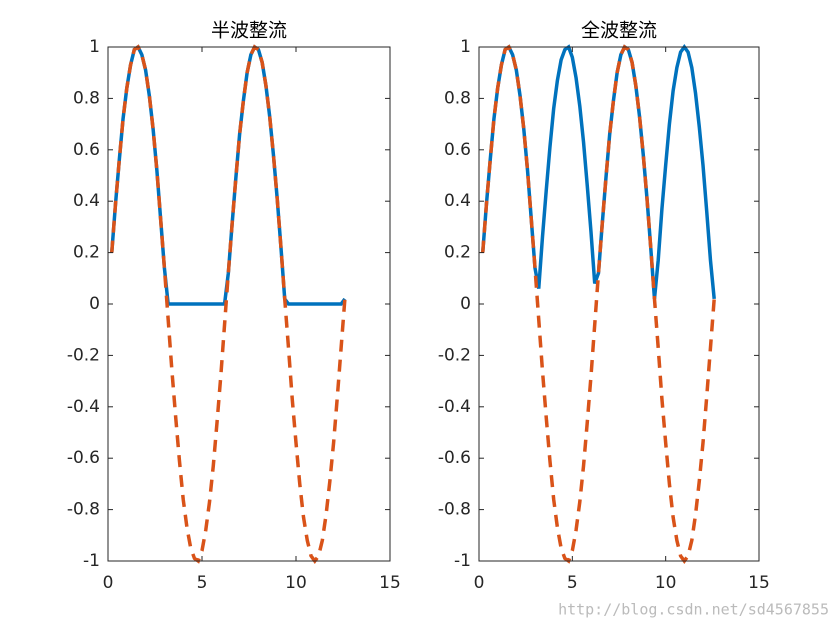  What do you see at coordinates (249, 31) in the screenshot?
I see `chart-title: 半波整流` at bounding box center [249, 31].